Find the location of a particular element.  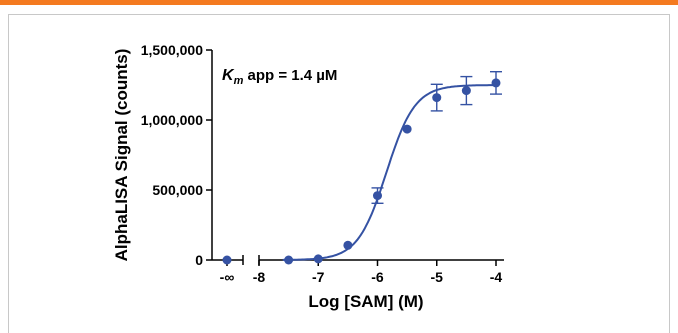

y-tick-label-2: 1,000,000 is located at coordinates (172, 120).